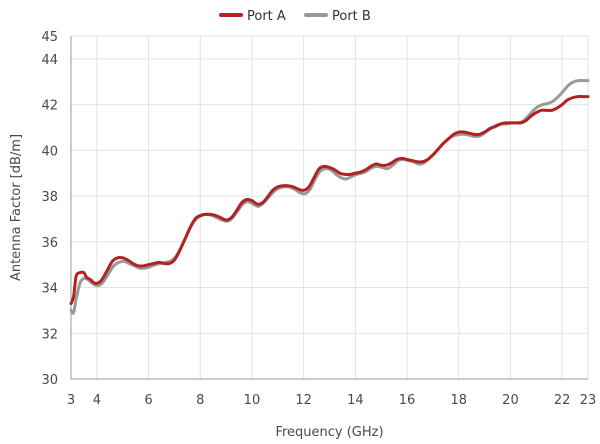 The width and height of the screenshot is (600, 444). What do you see at coordinates (510, 400) in the screenshot?
I see `x-tick-label: 20` at bounding box center [510, 400].